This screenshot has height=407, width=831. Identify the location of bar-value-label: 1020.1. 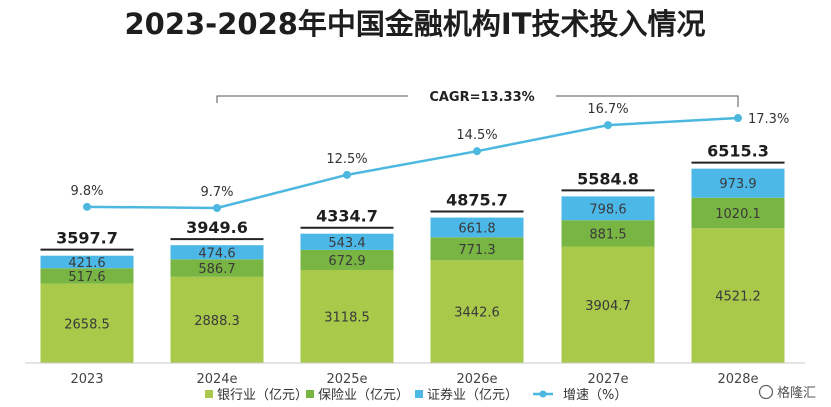
(738, 214).